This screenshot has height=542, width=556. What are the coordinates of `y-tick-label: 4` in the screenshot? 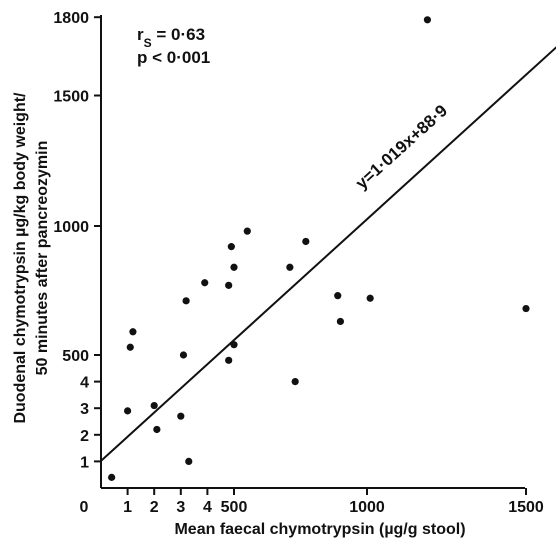 It's located at (84, 383).